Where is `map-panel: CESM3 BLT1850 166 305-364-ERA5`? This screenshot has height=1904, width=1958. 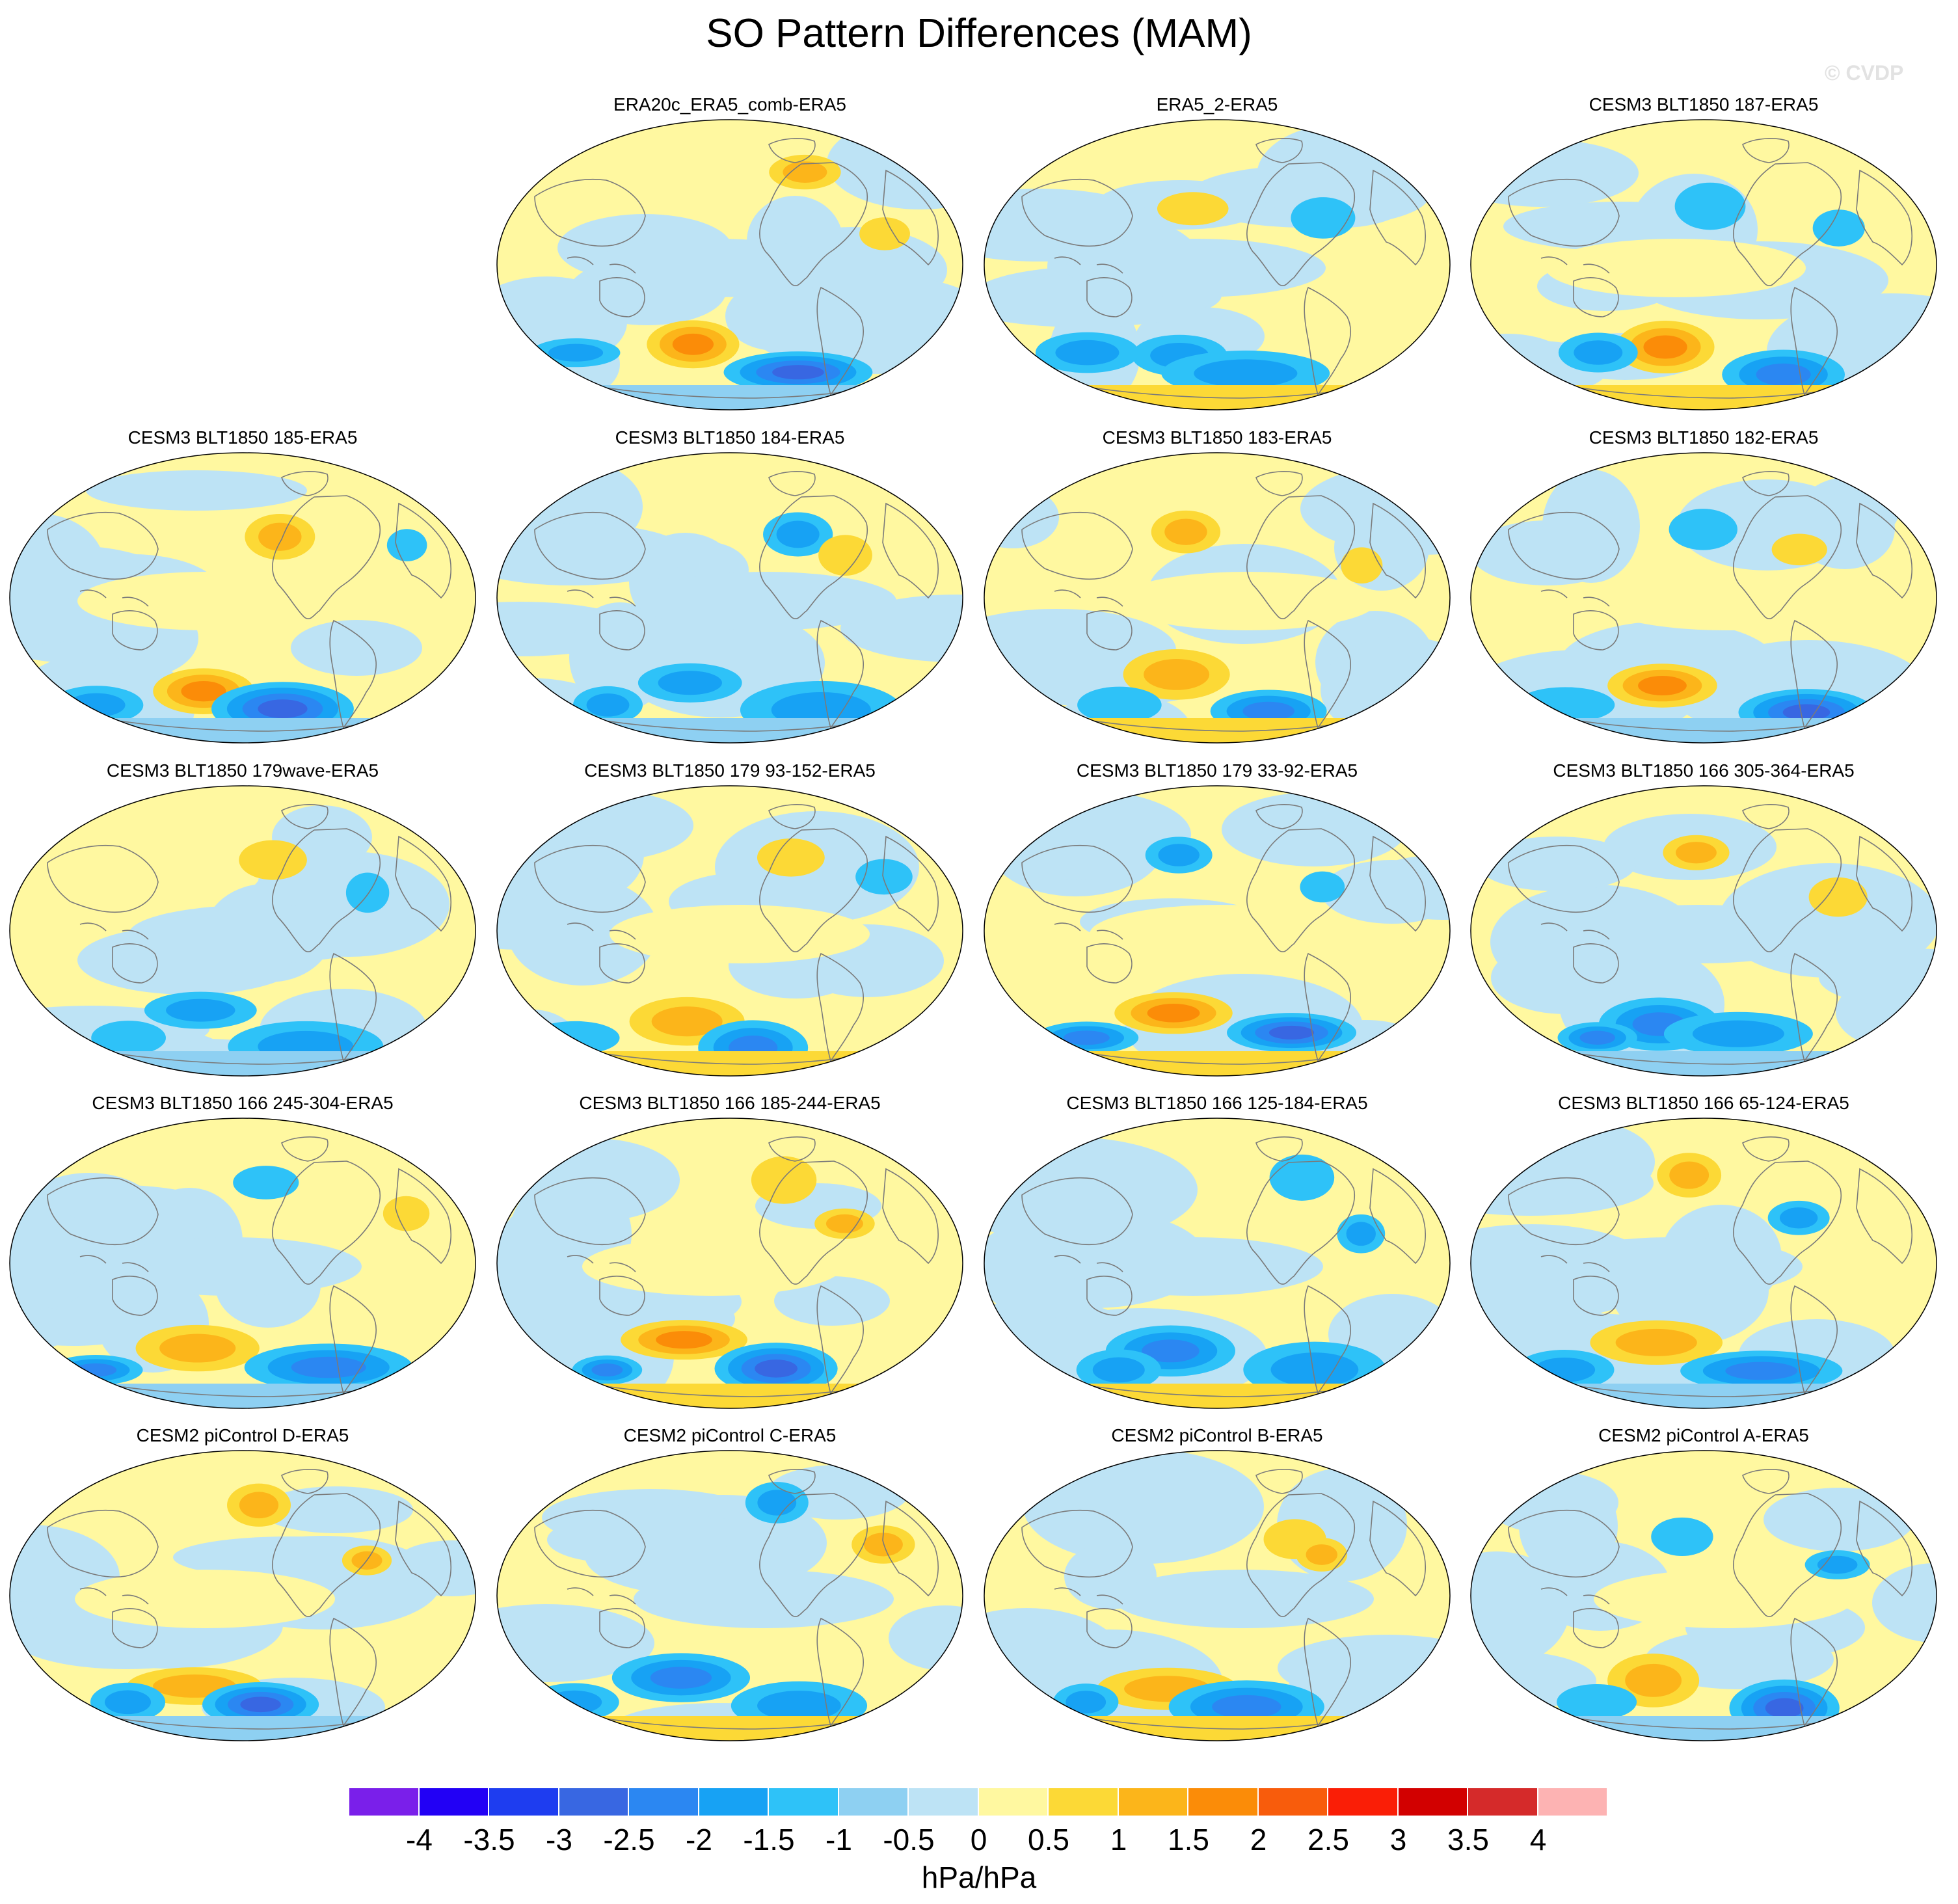 map-panel: CESM3 BLT1850 166 305-364-ERA5 is located at coordinates (1703, 926).